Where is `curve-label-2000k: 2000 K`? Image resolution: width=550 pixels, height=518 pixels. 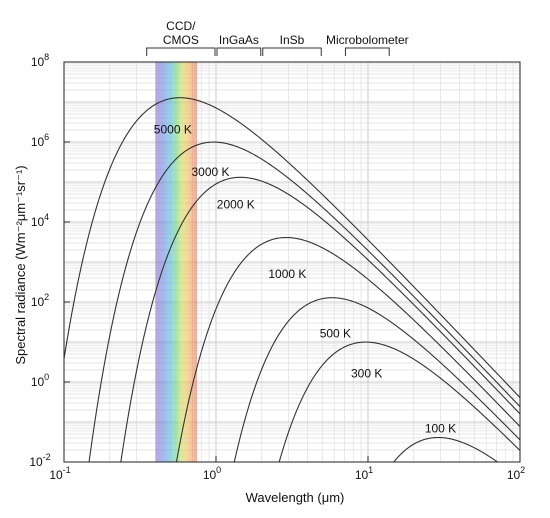
curve-label-2000k: 2000 K is located at coordinates (236, 204).